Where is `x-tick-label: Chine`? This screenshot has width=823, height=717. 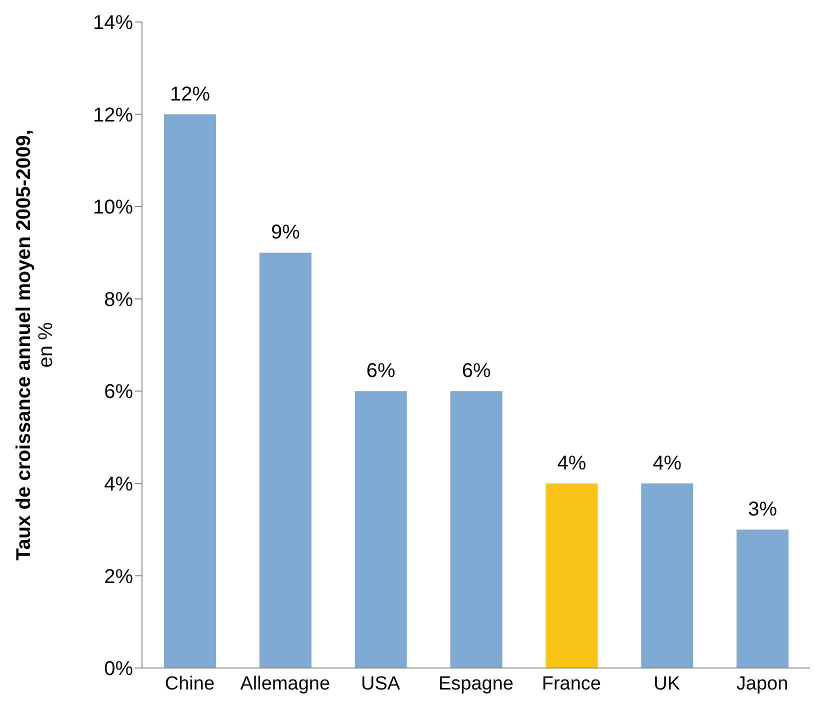
x-tick-label: Chine is located at coordinates (189, 683).